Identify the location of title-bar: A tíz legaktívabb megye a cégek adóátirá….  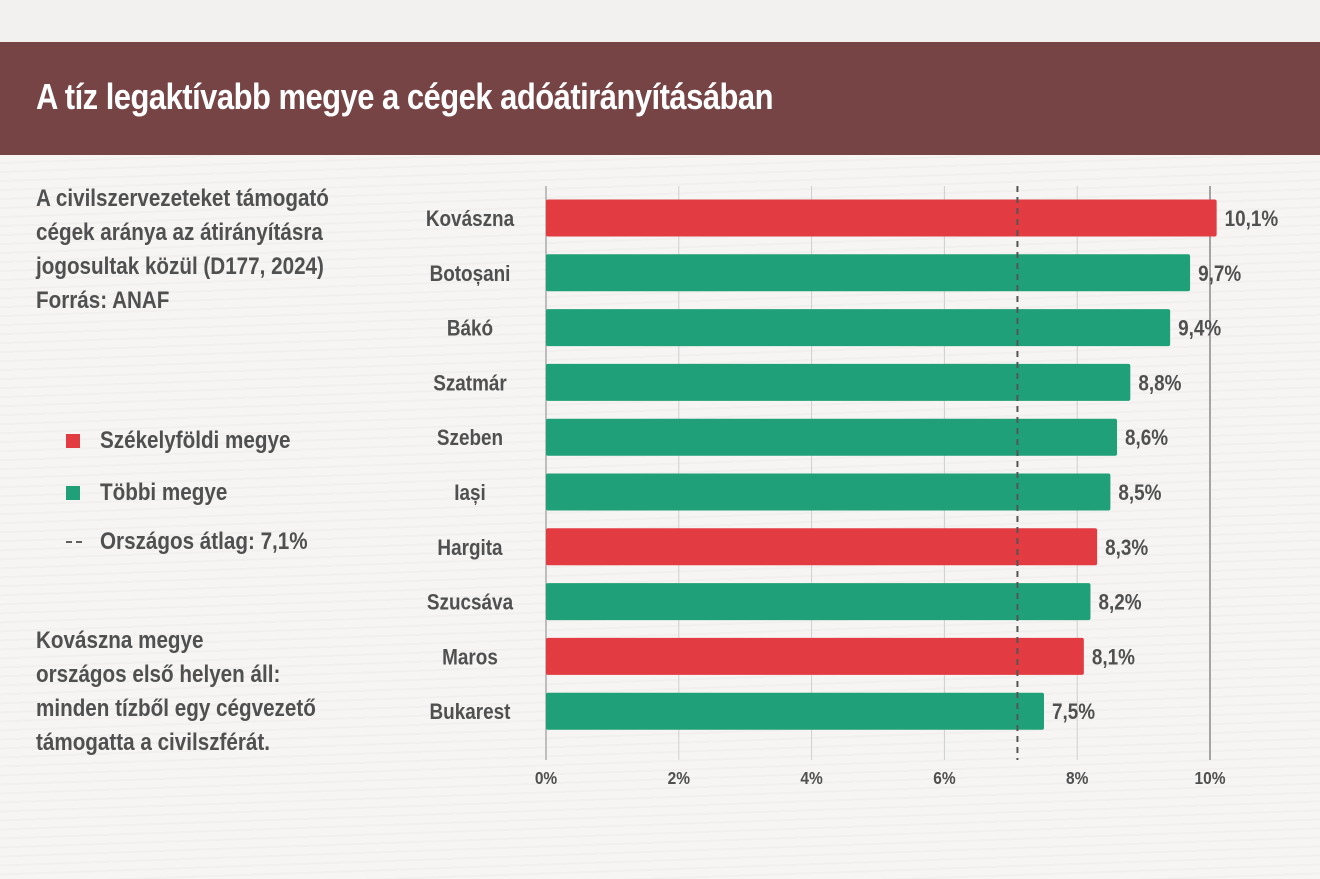
(660, 98).